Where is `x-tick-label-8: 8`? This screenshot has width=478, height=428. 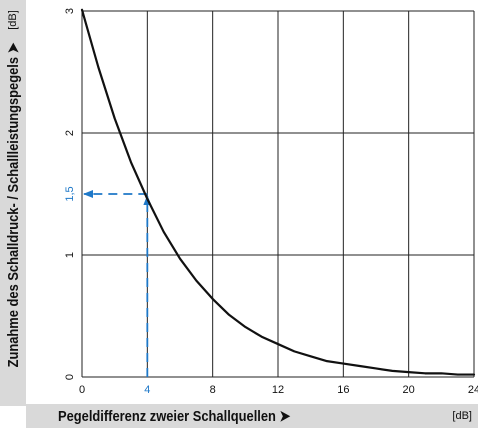 x-tick-label-8: 8 is located at coordinates (213, 390).